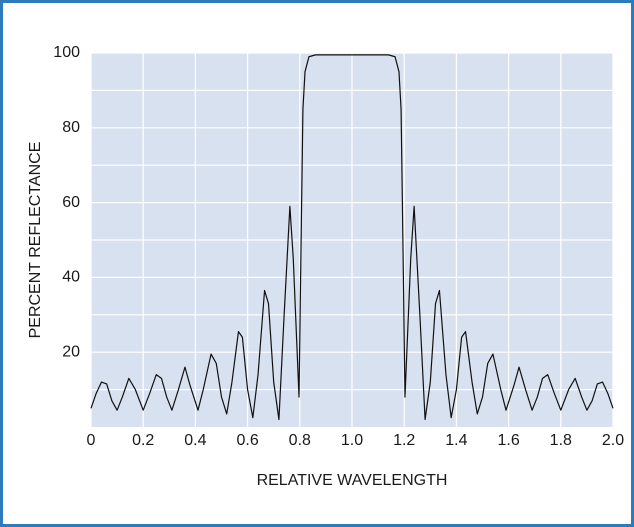  What do you see at coordinates (71, 277) in the screenshot?
I see `y-tick-label: 40` at bounding box center [71, 277].